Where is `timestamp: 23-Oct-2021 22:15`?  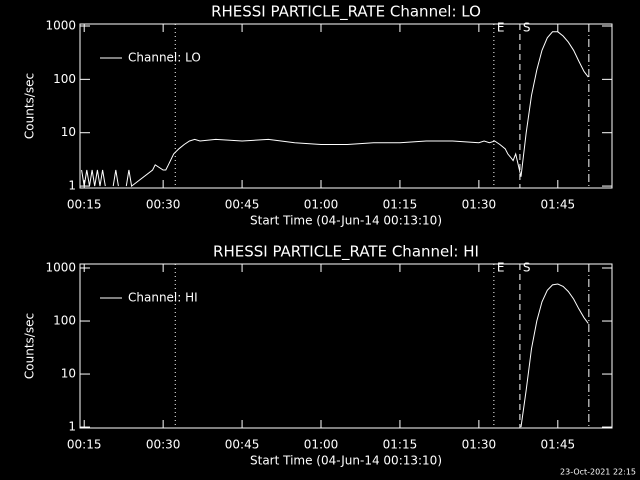 timestamp: 23-Oct-2021 22:15 is located at coordinates (598, 472).